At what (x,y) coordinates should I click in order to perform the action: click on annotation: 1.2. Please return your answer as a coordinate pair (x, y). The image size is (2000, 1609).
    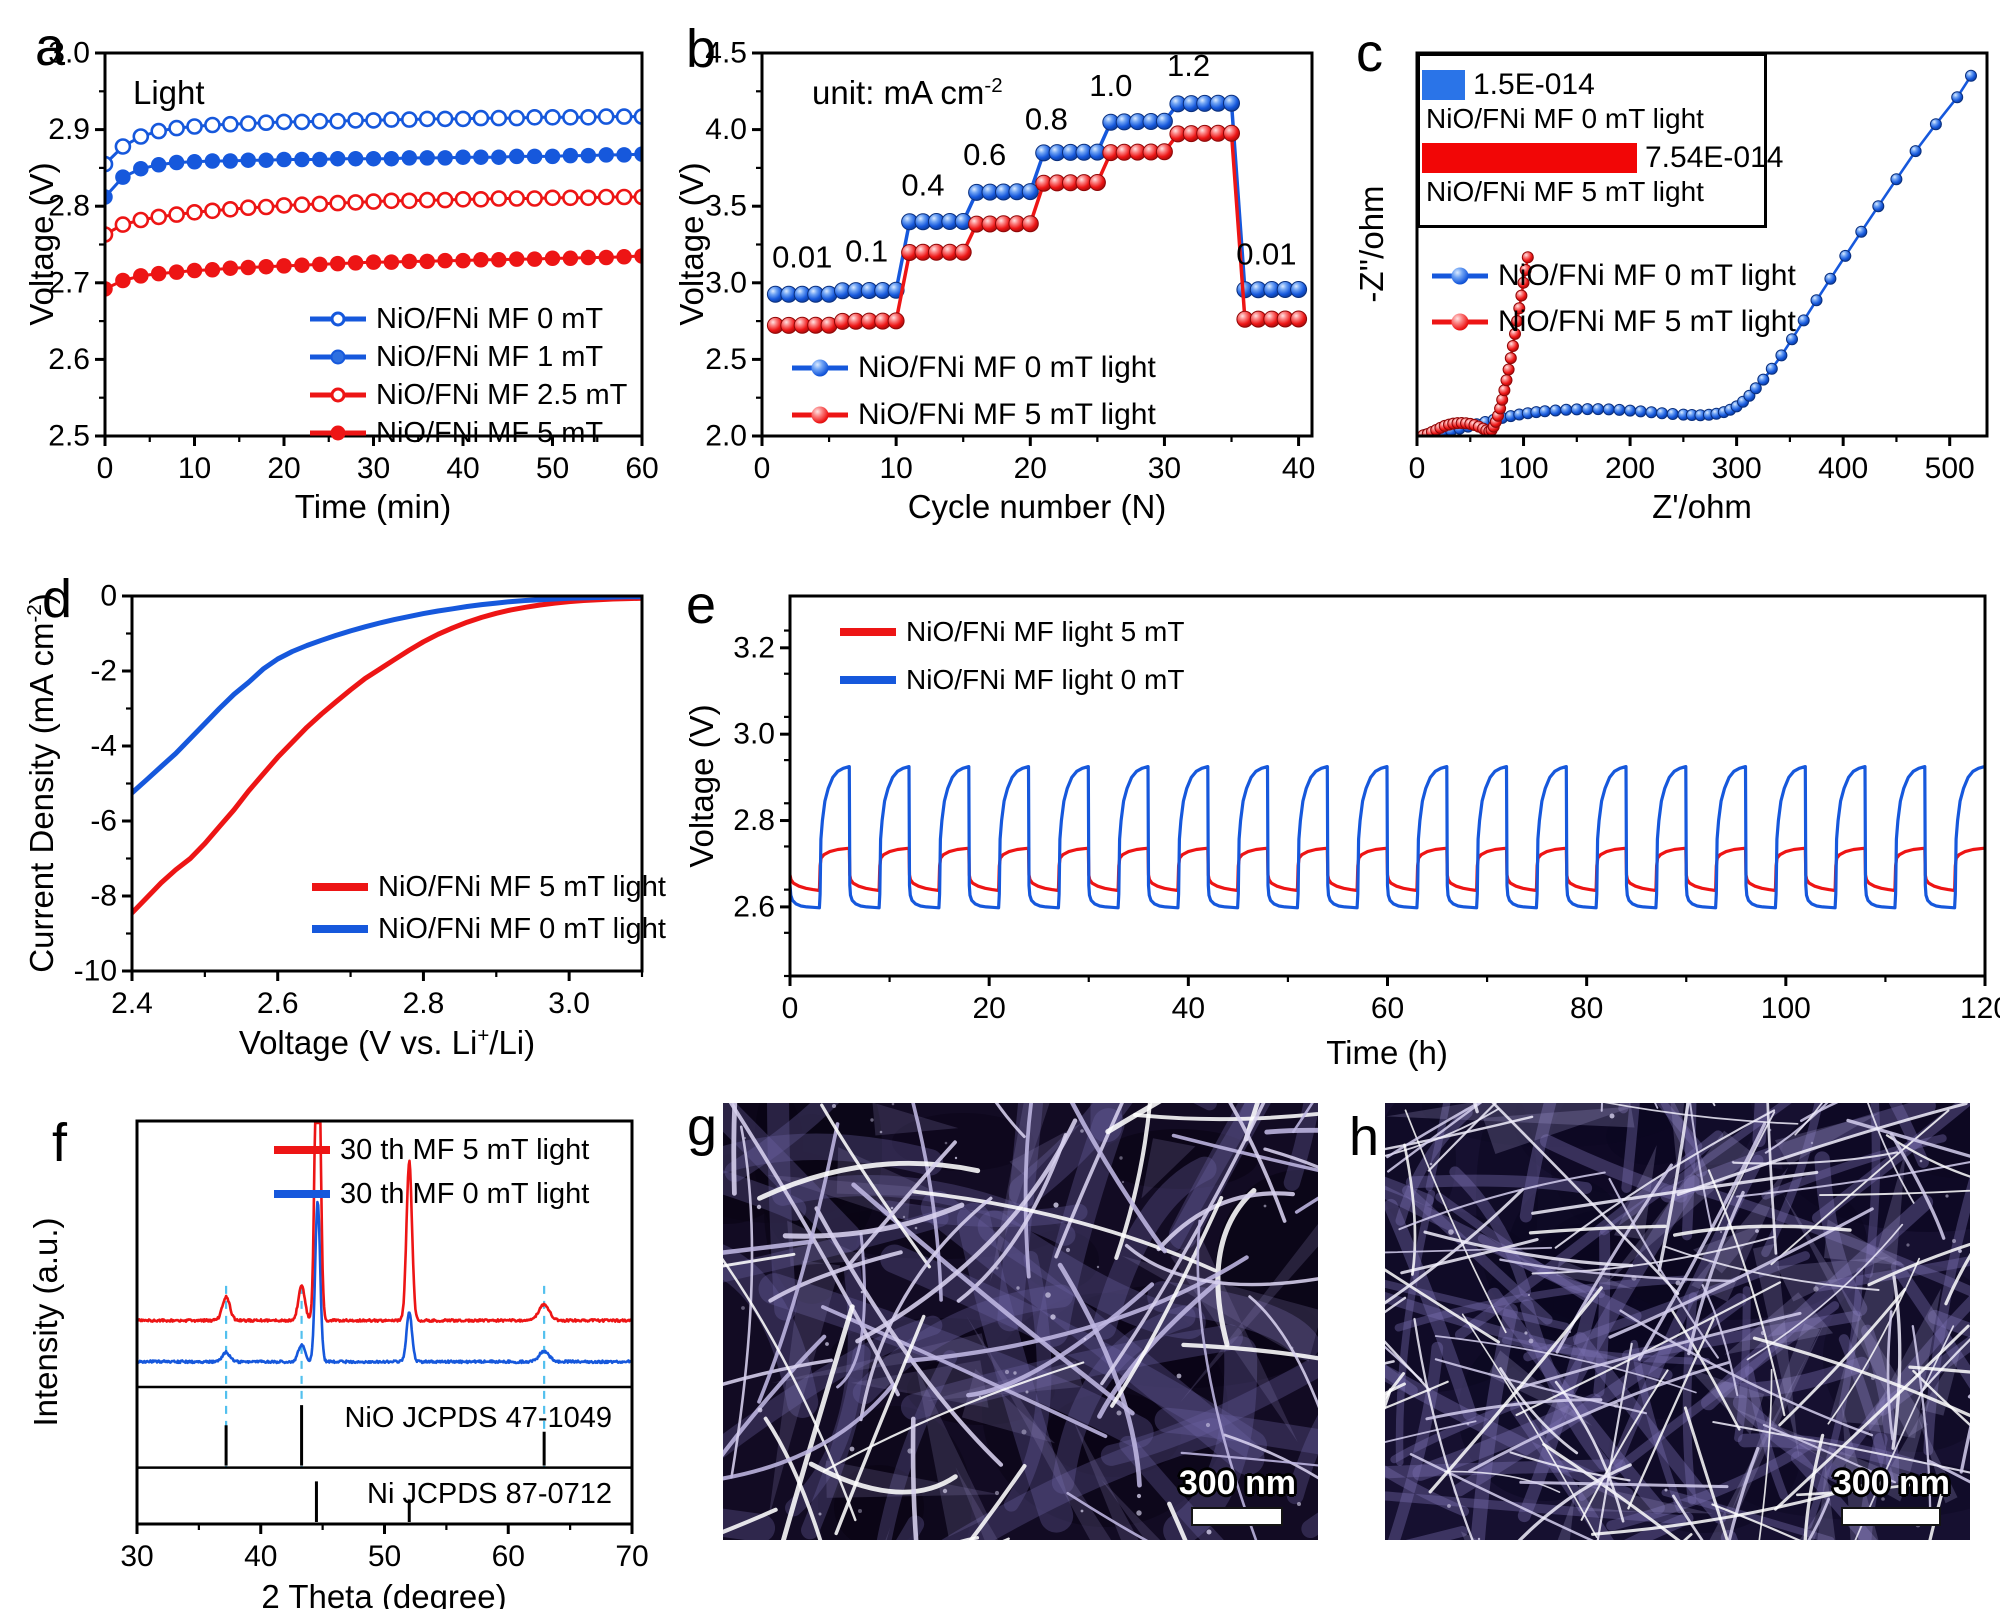
    Looking at the image, I should click on (1188, 65).